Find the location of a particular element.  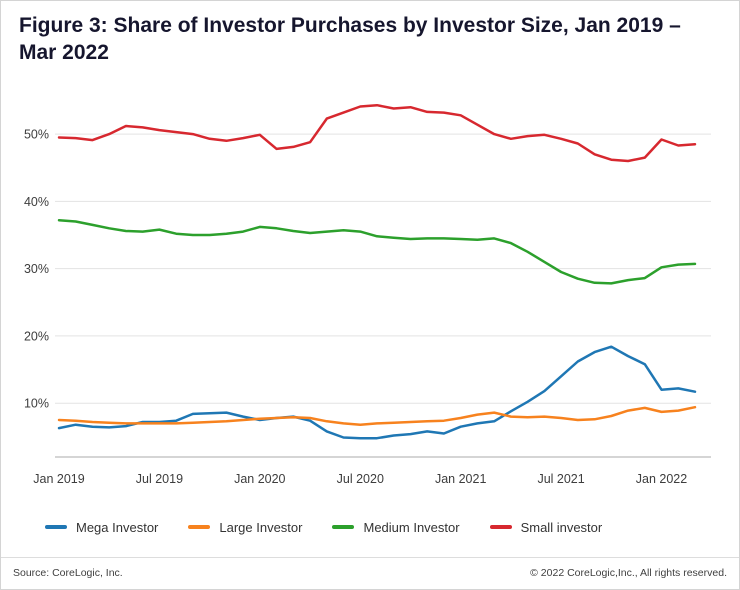

legend-item-small-investor: Small investor is located at coordinates (546, 527).